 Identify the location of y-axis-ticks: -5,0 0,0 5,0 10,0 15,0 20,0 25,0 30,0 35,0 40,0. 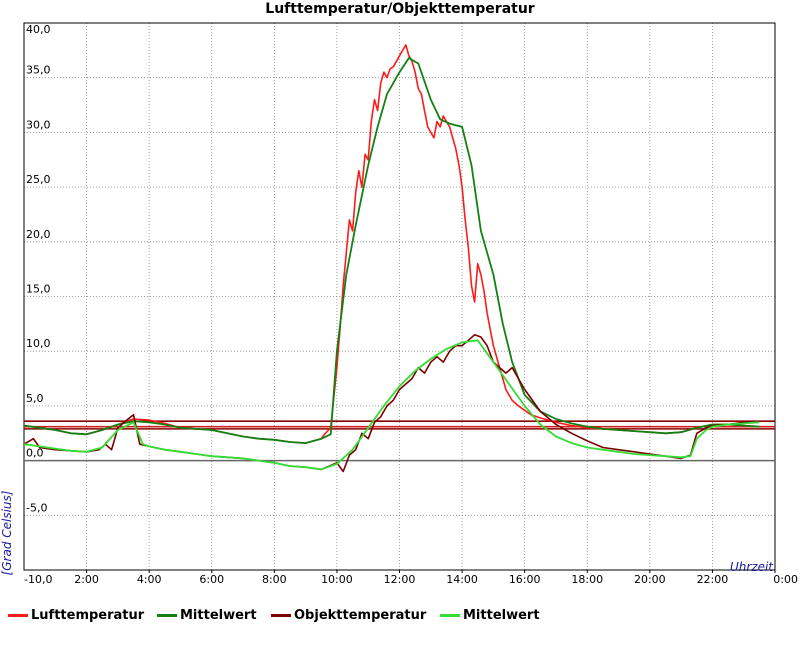
(38, 268).